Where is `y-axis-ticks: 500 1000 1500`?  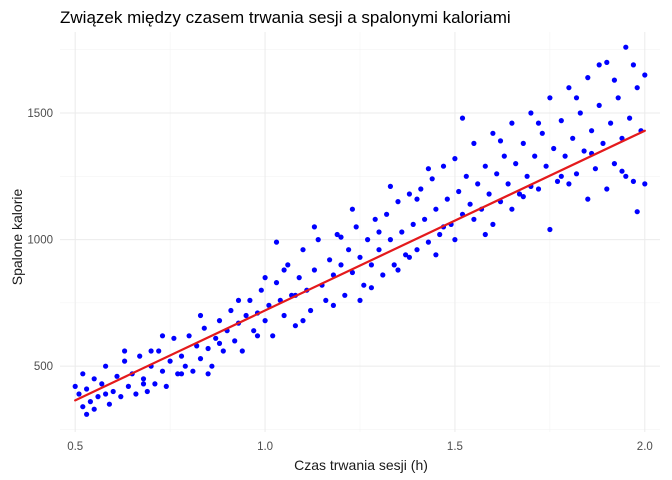
y-axis-ticks: 500 1000 1500 is located at coordinates (40, 240).